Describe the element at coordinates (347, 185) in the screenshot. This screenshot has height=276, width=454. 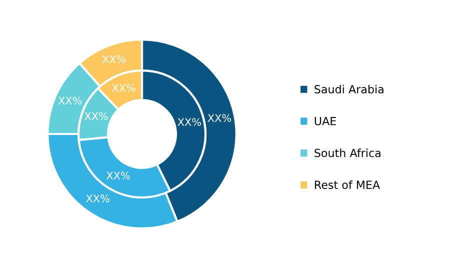
I see `legend-label: Rest of MEA` at that location.